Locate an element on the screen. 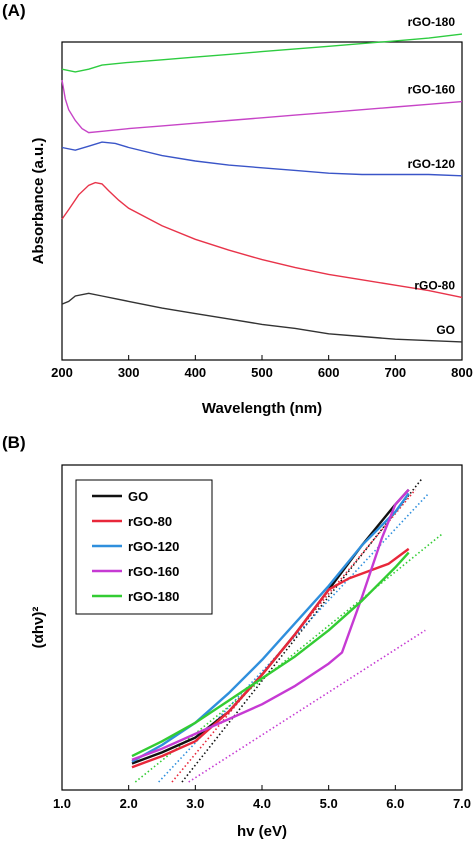 The width and height of the screenshot is (474, 845). y-axis-title: Absorbance (a.u.) is located at coordinates (38, 201).